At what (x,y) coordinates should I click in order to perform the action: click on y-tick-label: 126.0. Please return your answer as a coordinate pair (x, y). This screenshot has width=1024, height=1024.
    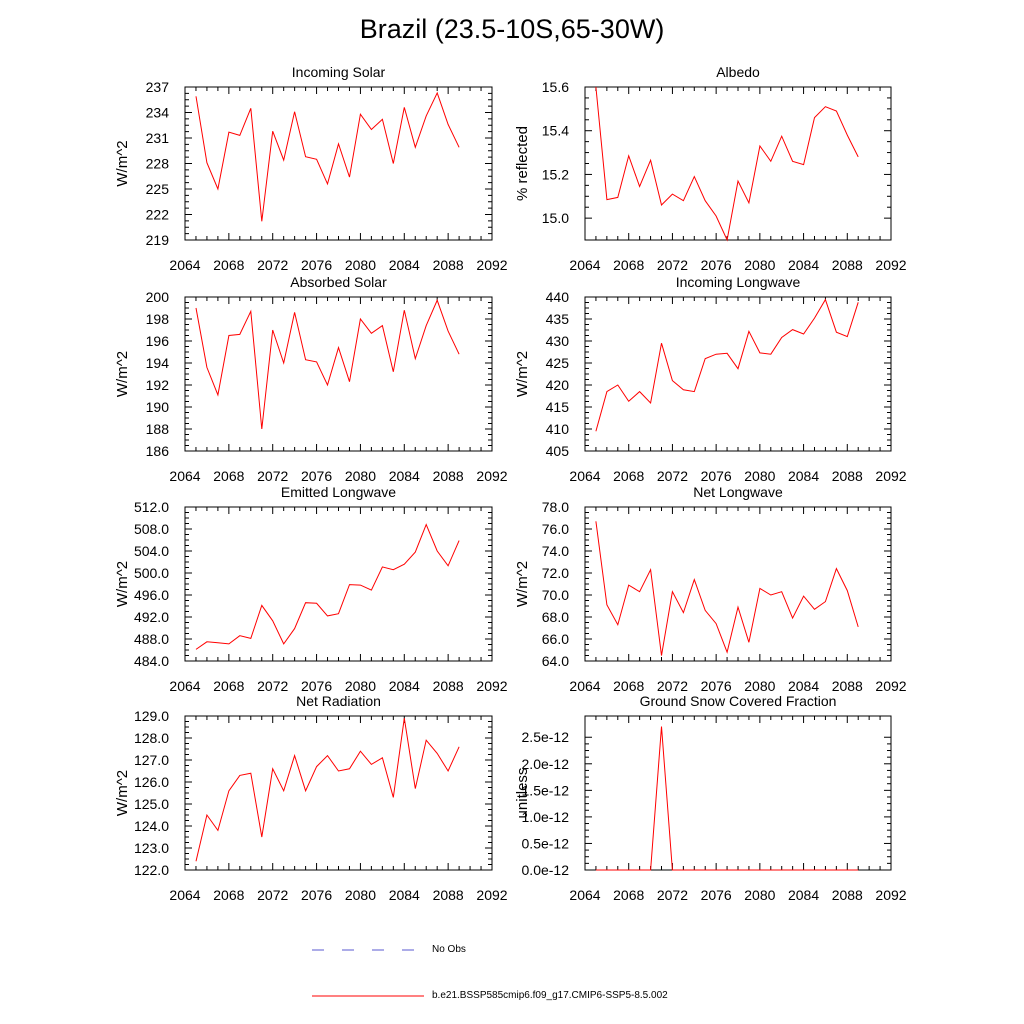
    Looking at the image, I should click on (151, 782).